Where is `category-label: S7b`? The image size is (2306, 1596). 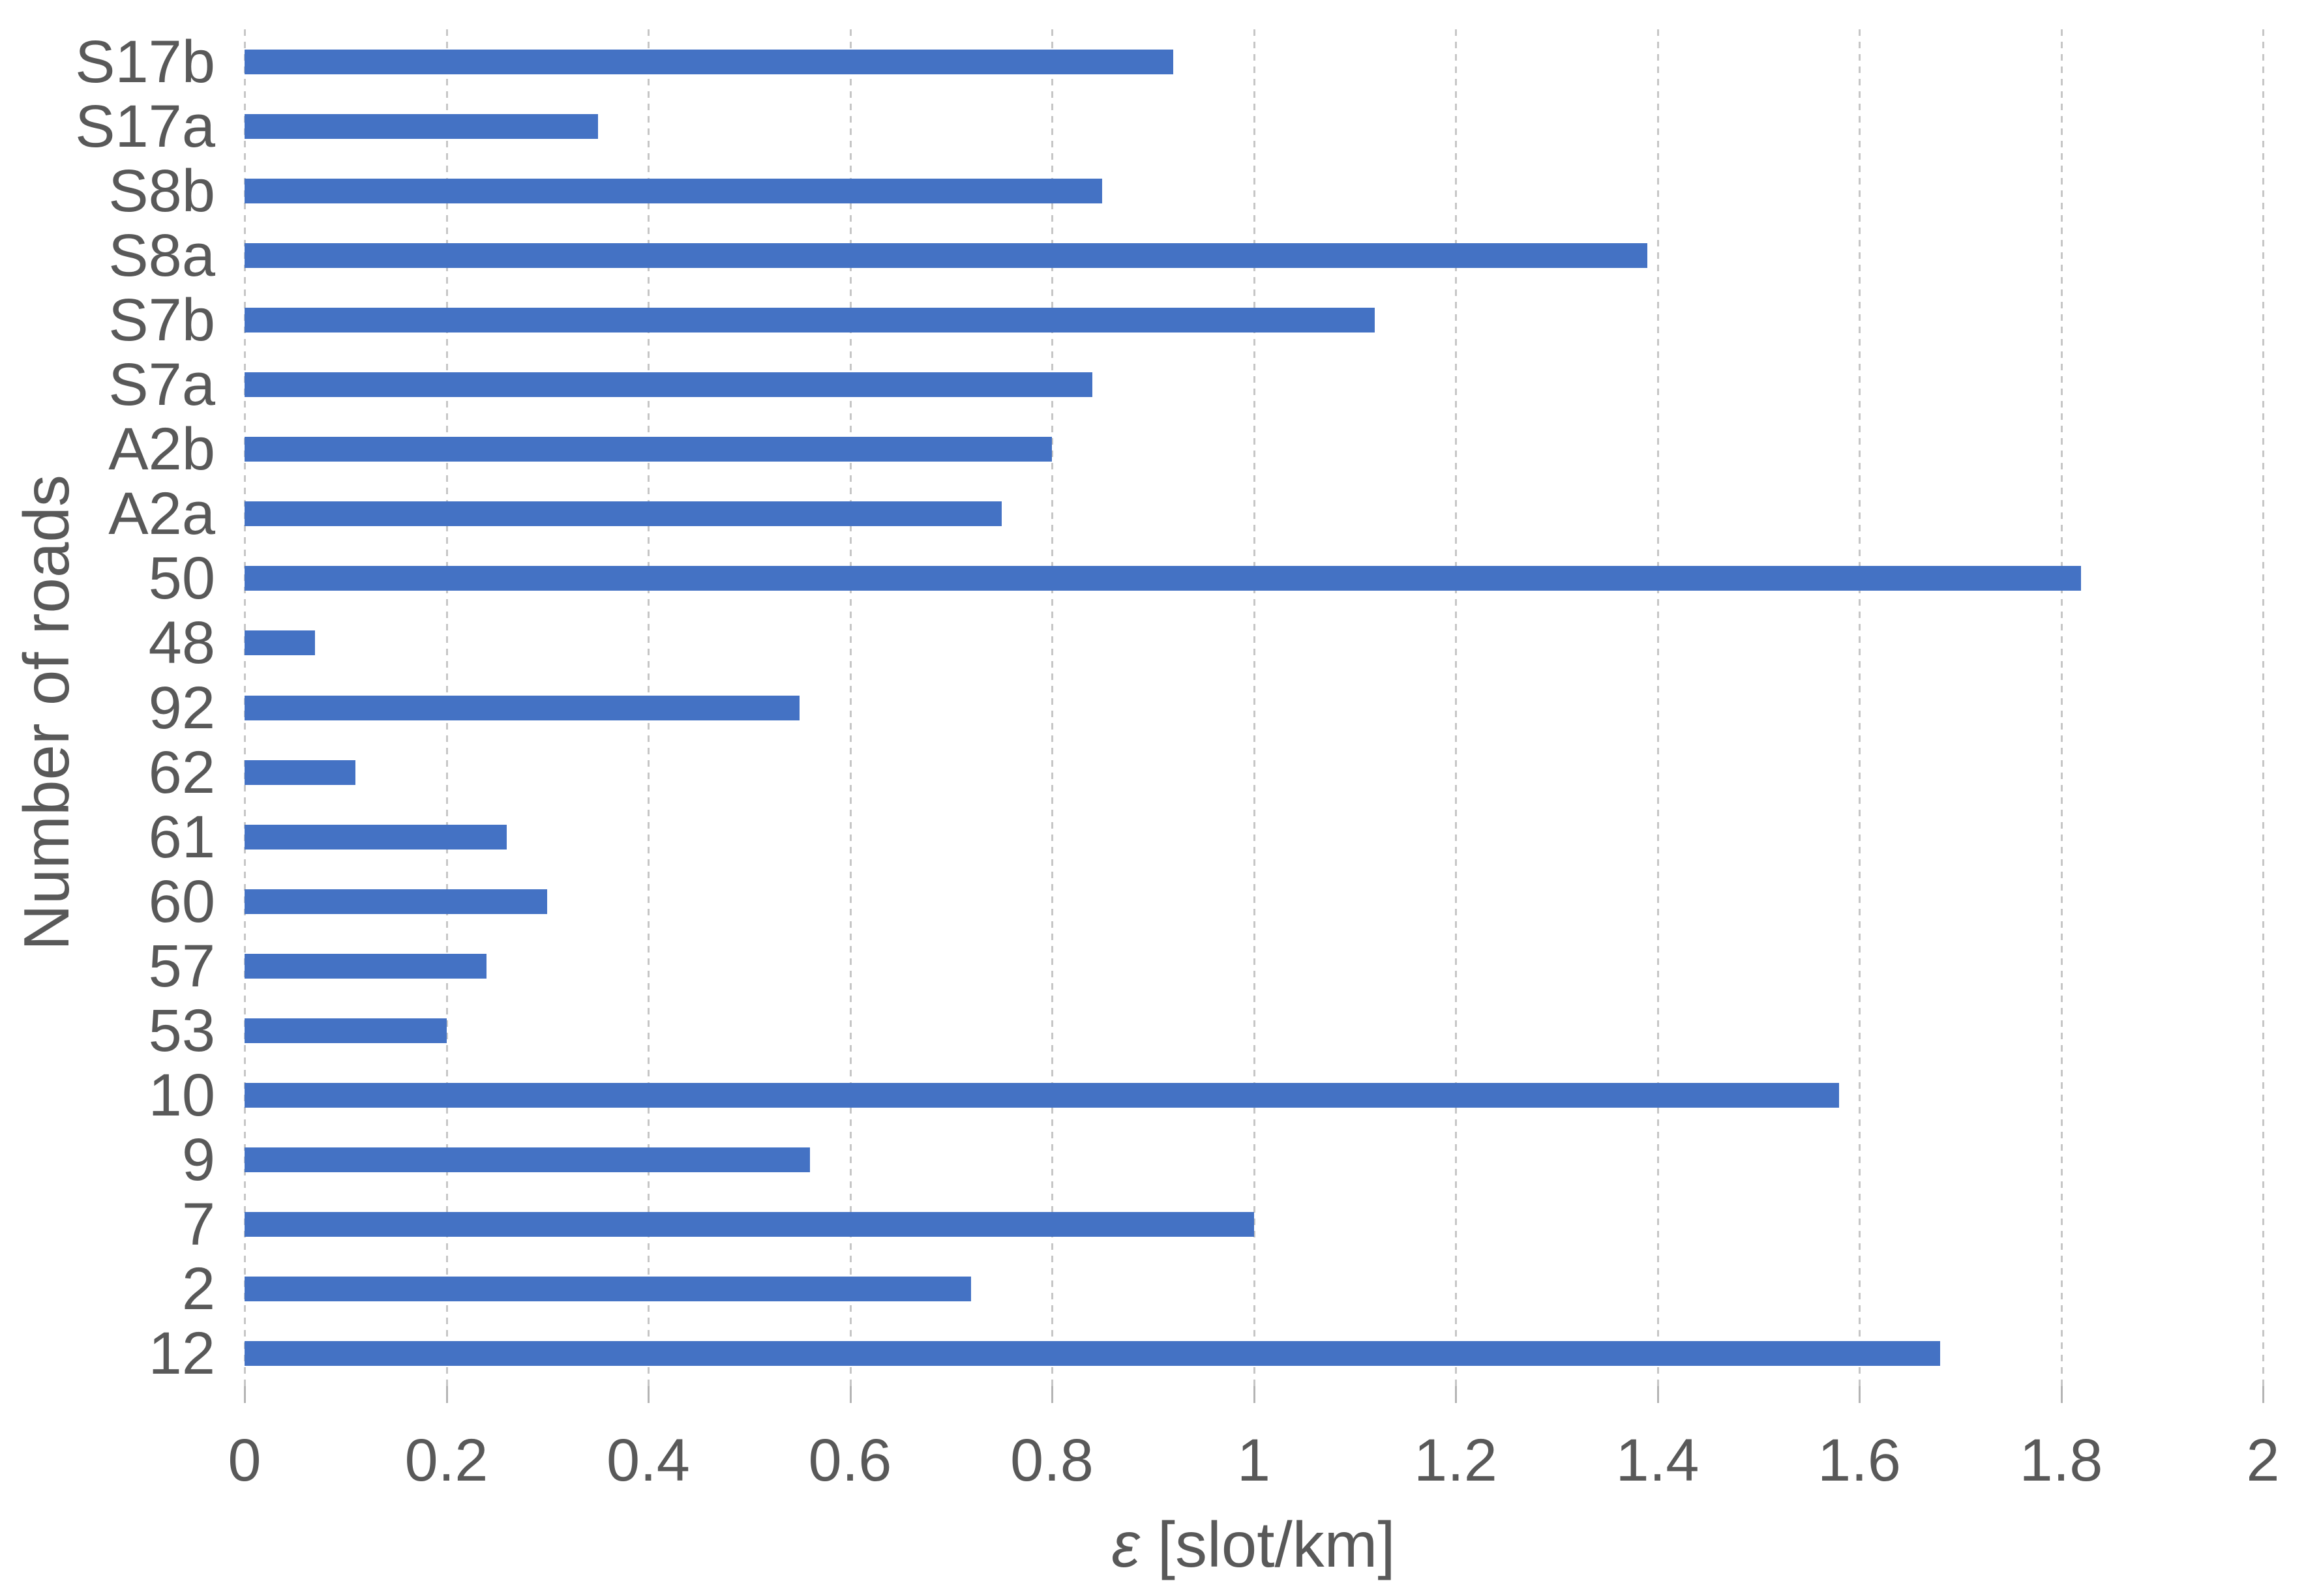
category-label: S7b is located at coordinates (162, 319).